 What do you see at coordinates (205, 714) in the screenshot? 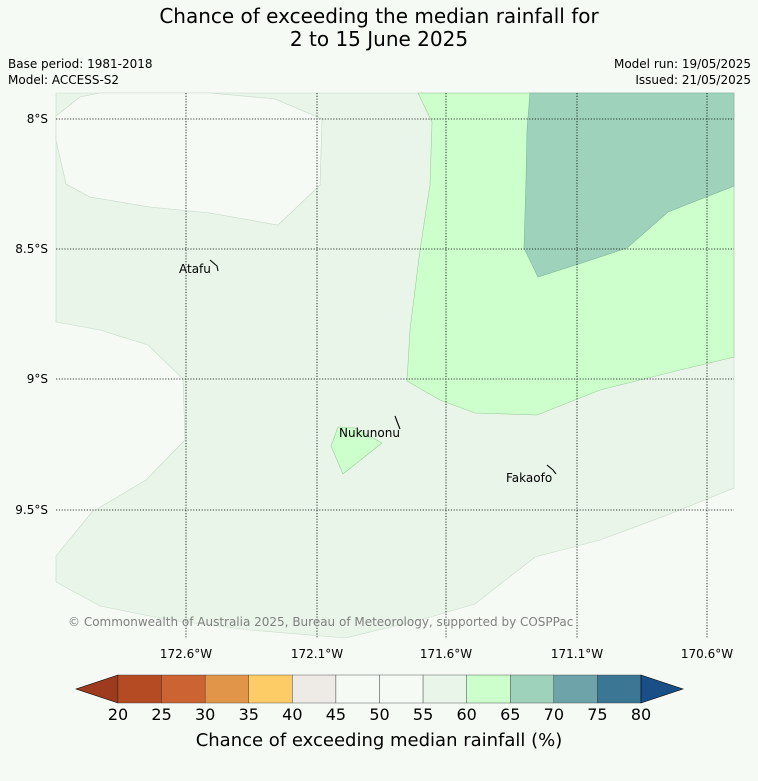
I see `colorbar-tick-30: 30` at bounding box center [205, 714].